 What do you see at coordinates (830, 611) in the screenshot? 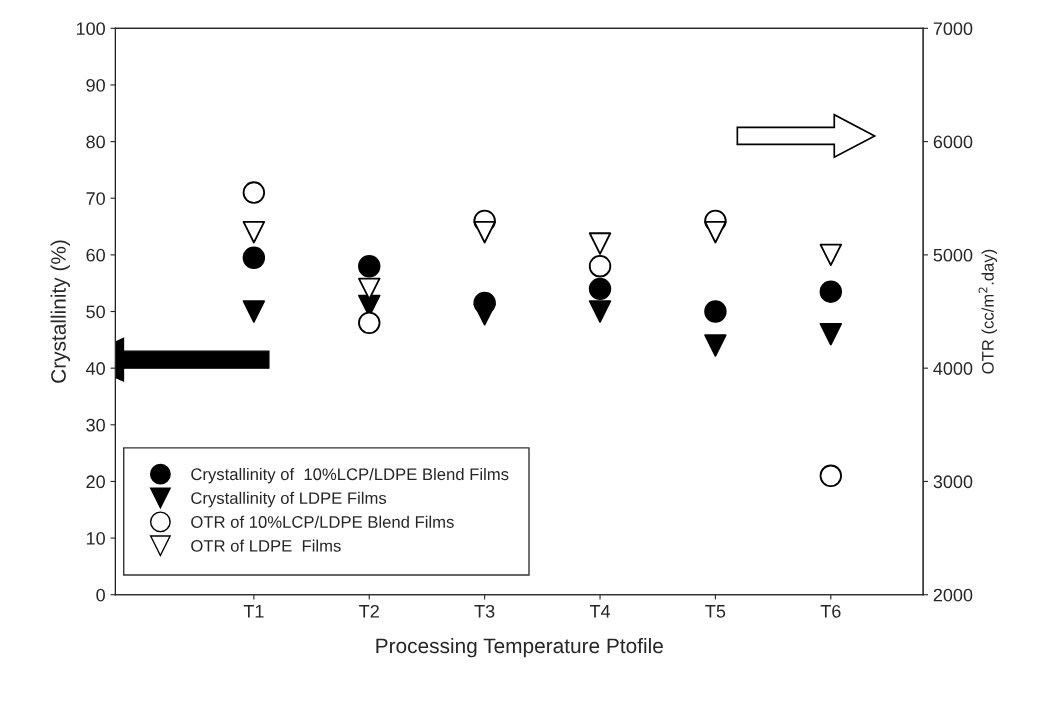
I see `x-tick-label: T6` at bounding box center [830, 611].